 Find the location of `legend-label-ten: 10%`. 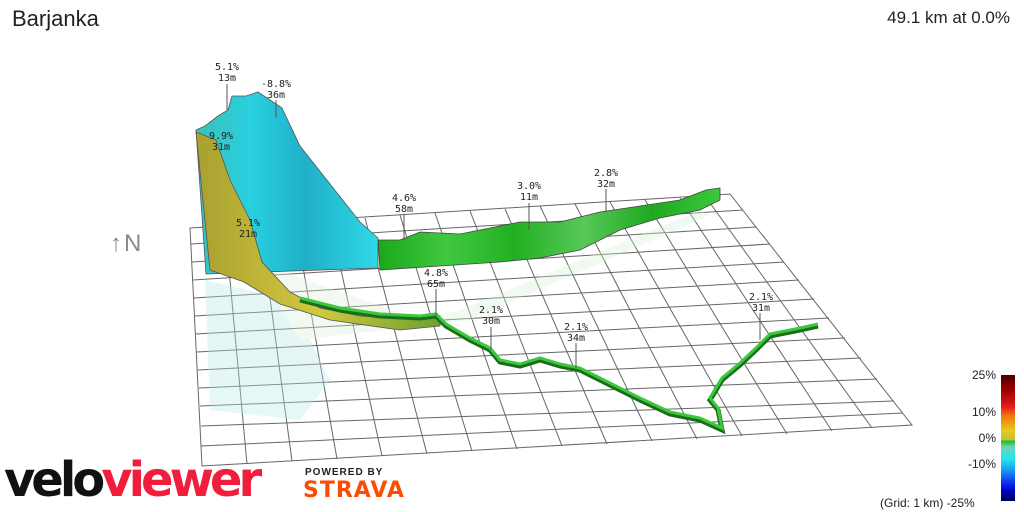

legend-label-ten: 10% is located at coordinates (983, 412).